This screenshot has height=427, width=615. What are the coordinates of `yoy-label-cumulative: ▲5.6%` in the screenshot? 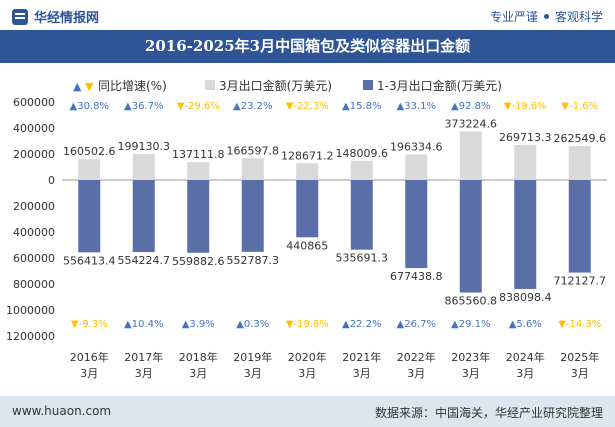 It's located at (525, 324).